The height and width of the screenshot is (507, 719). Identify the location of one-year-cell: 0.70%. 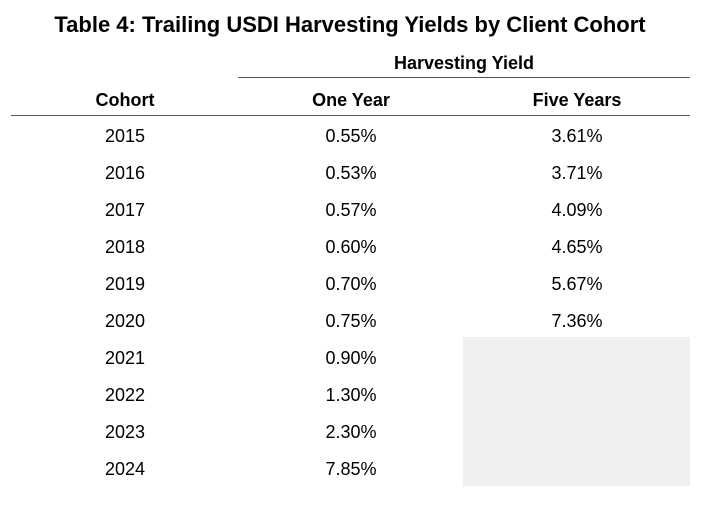
(351, 284).